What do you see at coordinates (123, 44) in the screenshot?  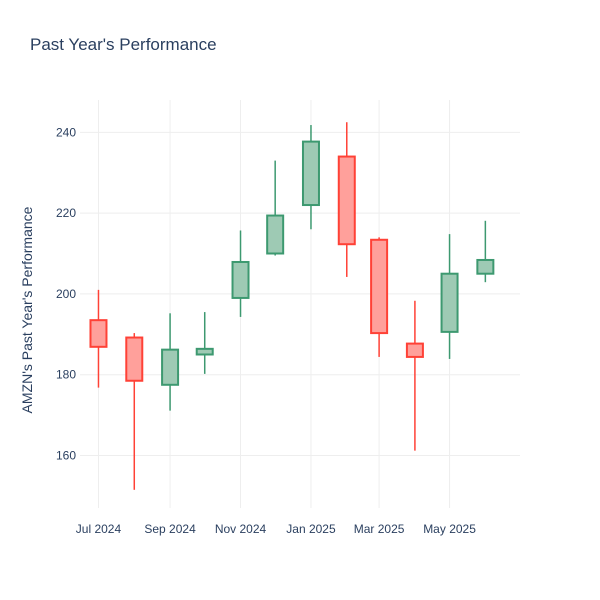 I see `chart-title: Past Year's Performance` at bounding box center [123, 44].